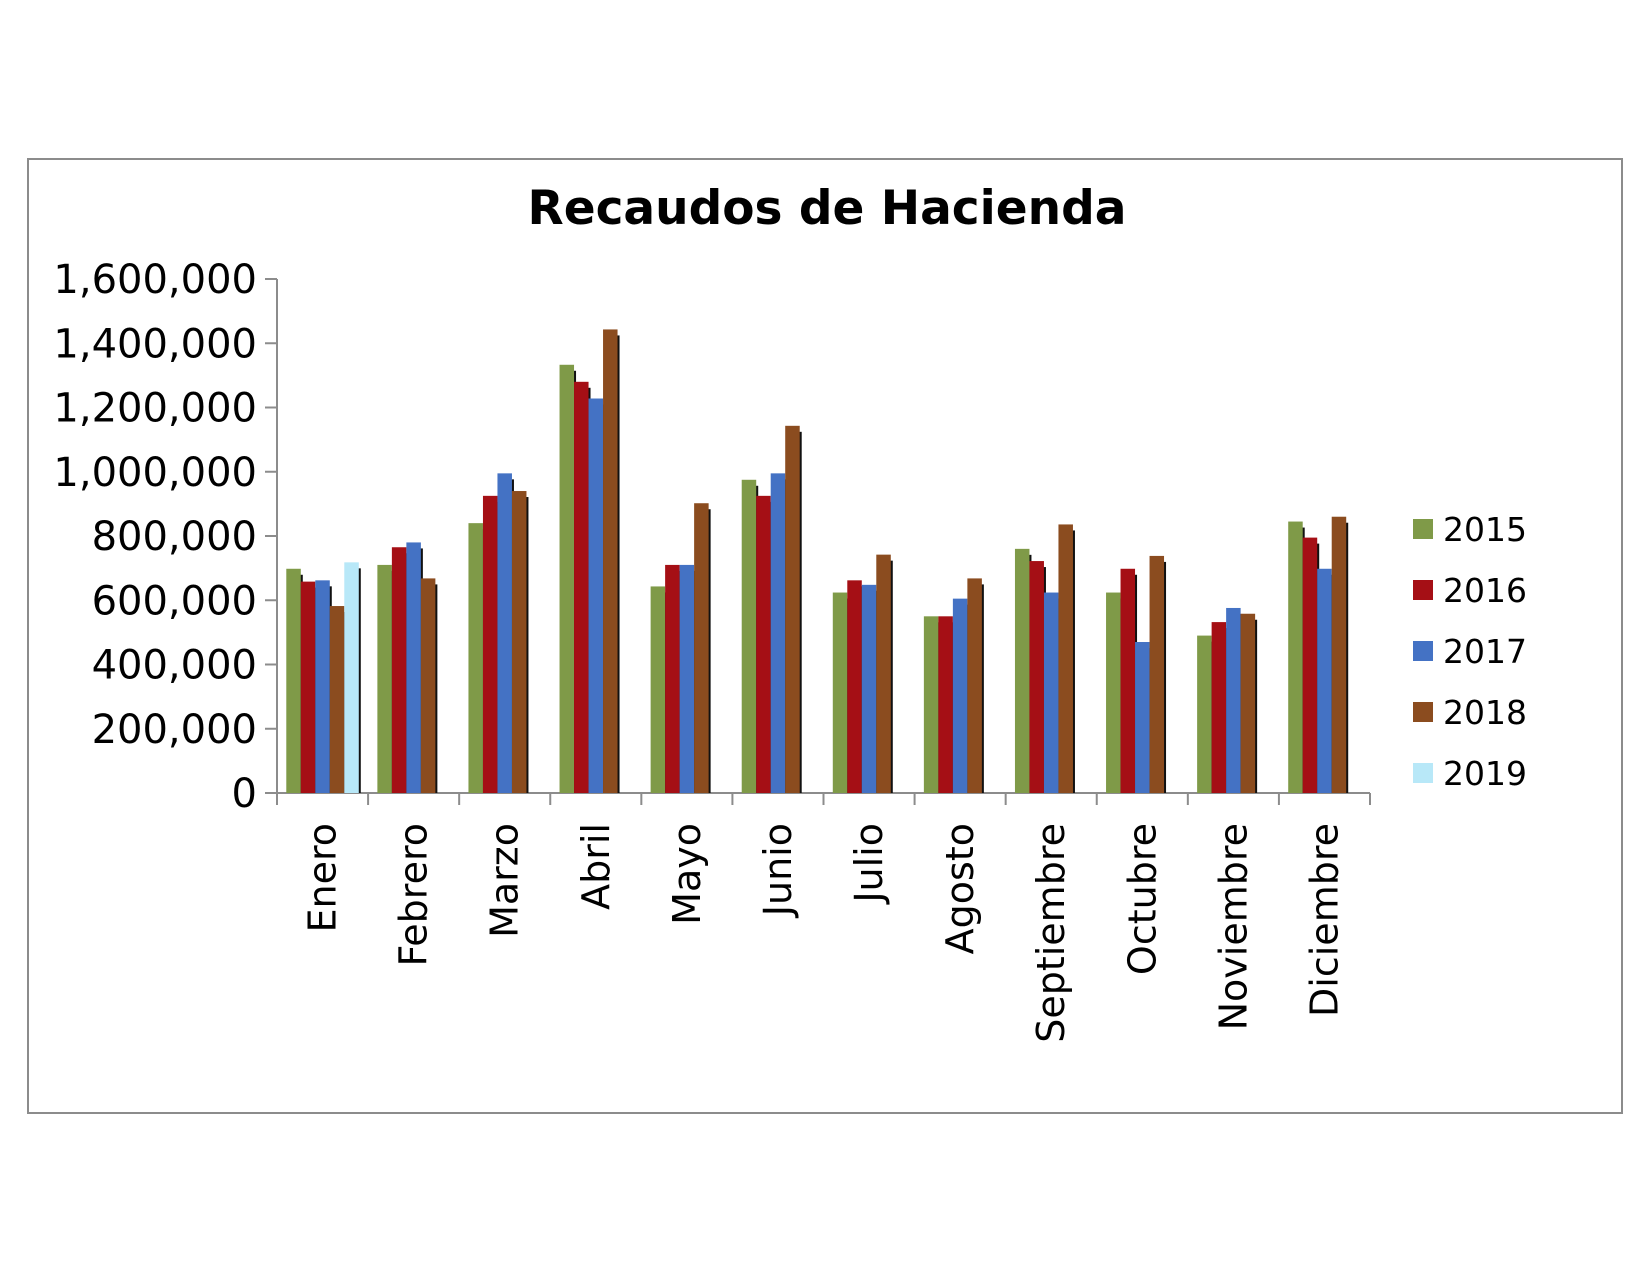 This screenshot has height=1275, width=1650. I want to click on y-tick-label: 400,000, so click(174, 666).